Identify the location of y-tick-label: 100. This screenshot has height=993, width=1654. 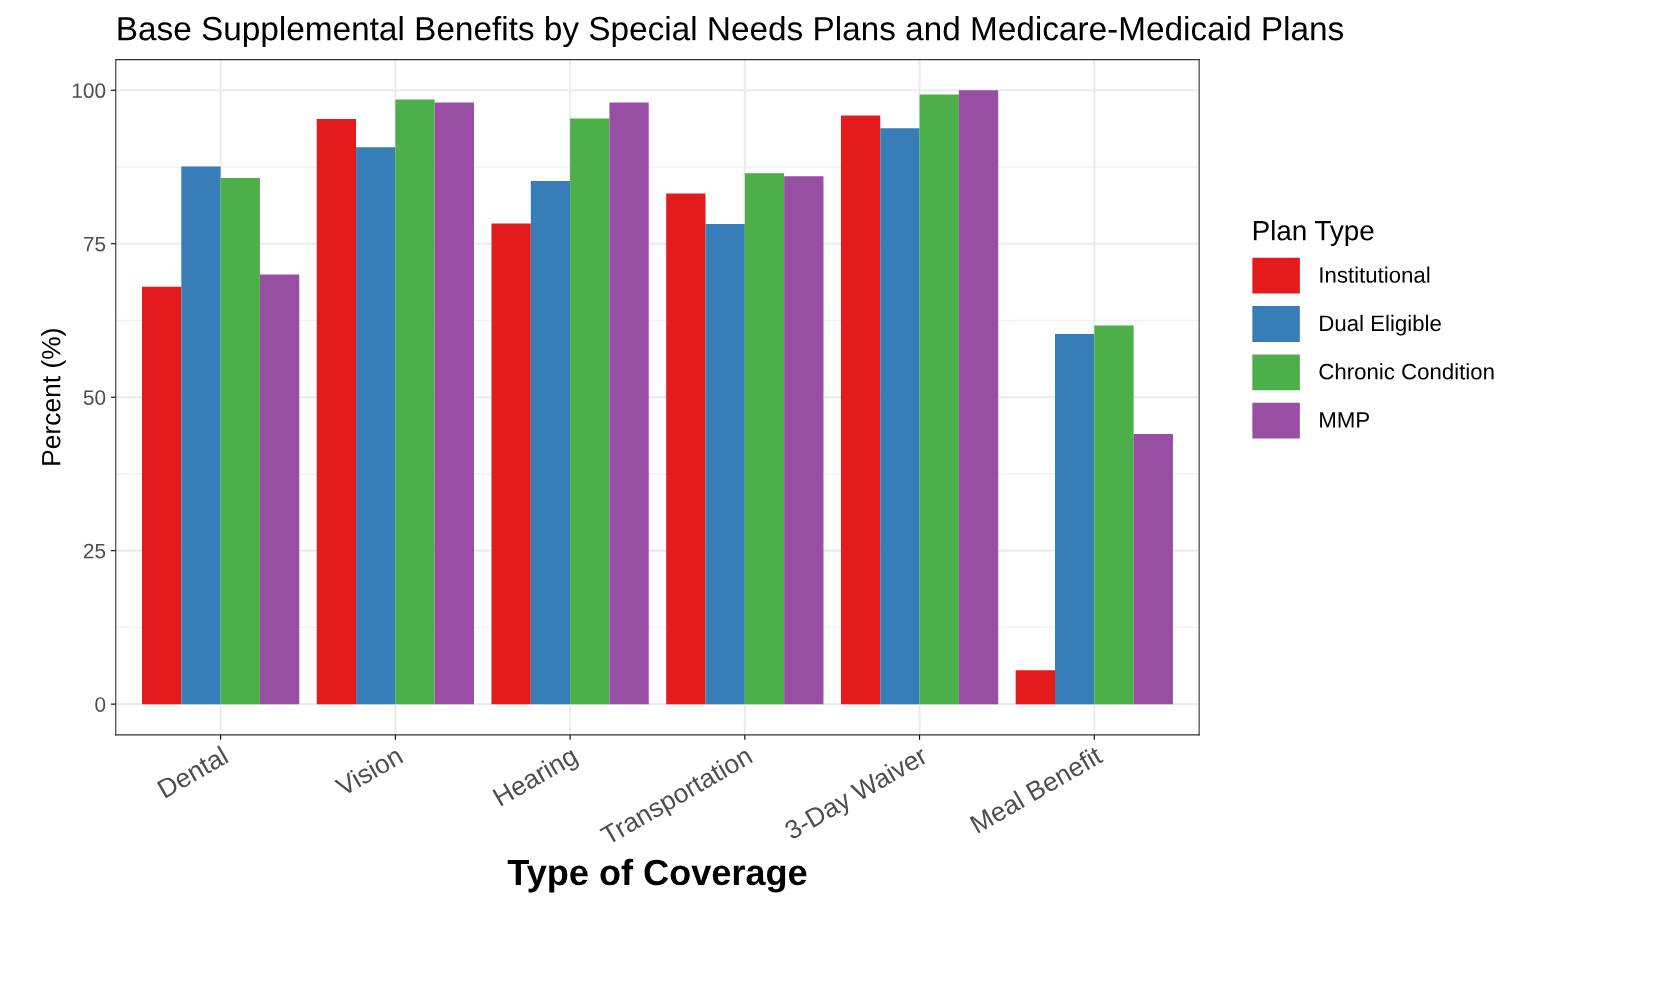
(89, 91).